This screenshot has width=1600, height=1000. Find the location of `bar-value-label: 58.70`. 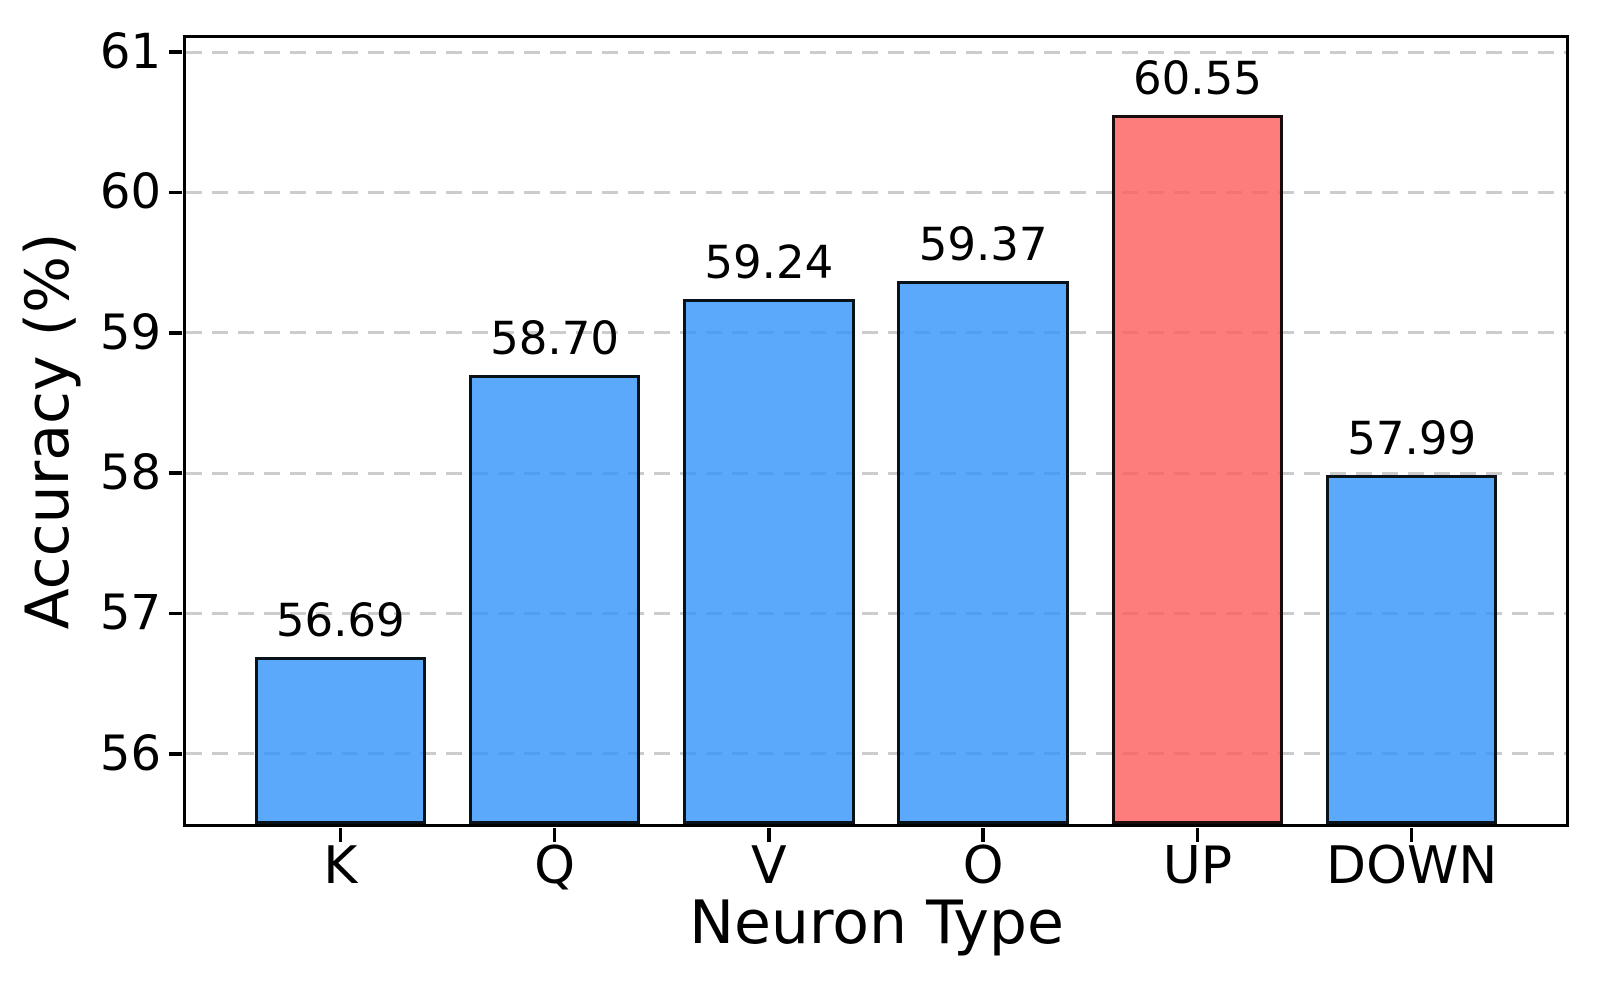

bar-value-label: 58.70 is located at coordinates (554, 338).